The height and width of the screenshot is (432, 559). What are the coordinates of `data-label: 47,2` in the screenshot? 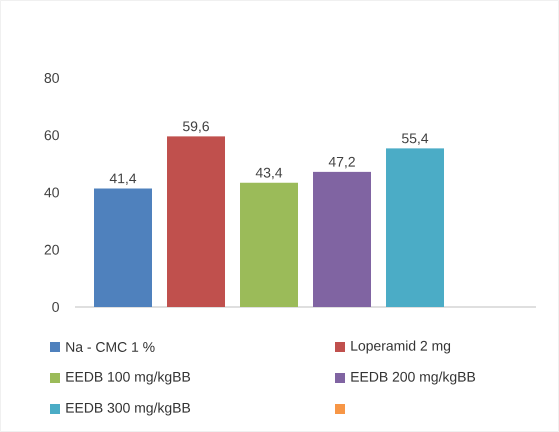 It's located at (341, 162).